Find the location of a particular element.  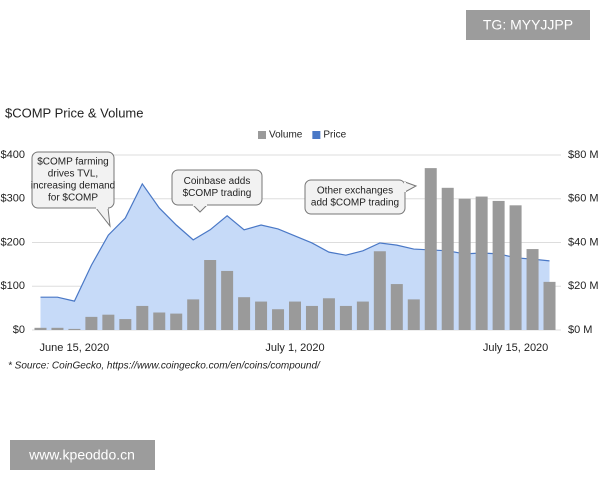

callout-text: $COMP trading is located at coordinates (217, 193).